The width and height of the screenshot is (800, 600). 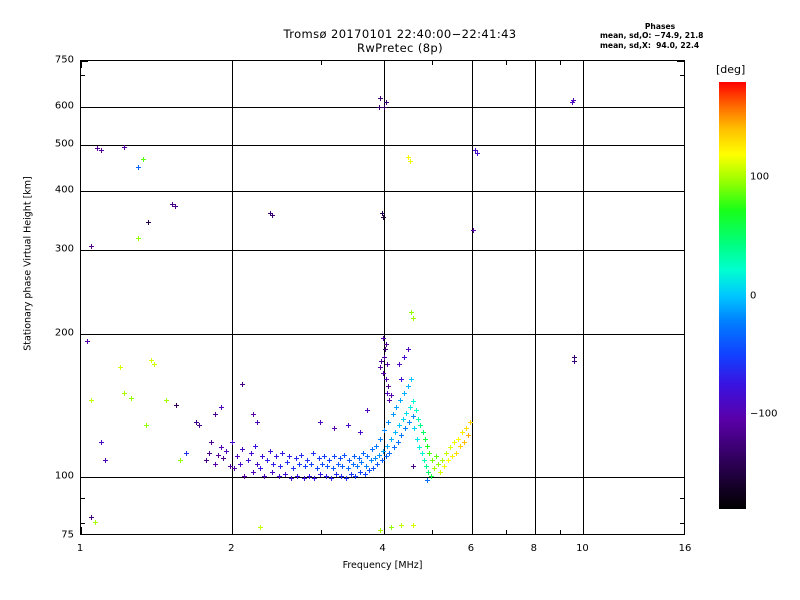 What do you see at coordinates (67, 535) in the screenshot?
I see `y-tick-label: 75` at bounding box center [67, 535].